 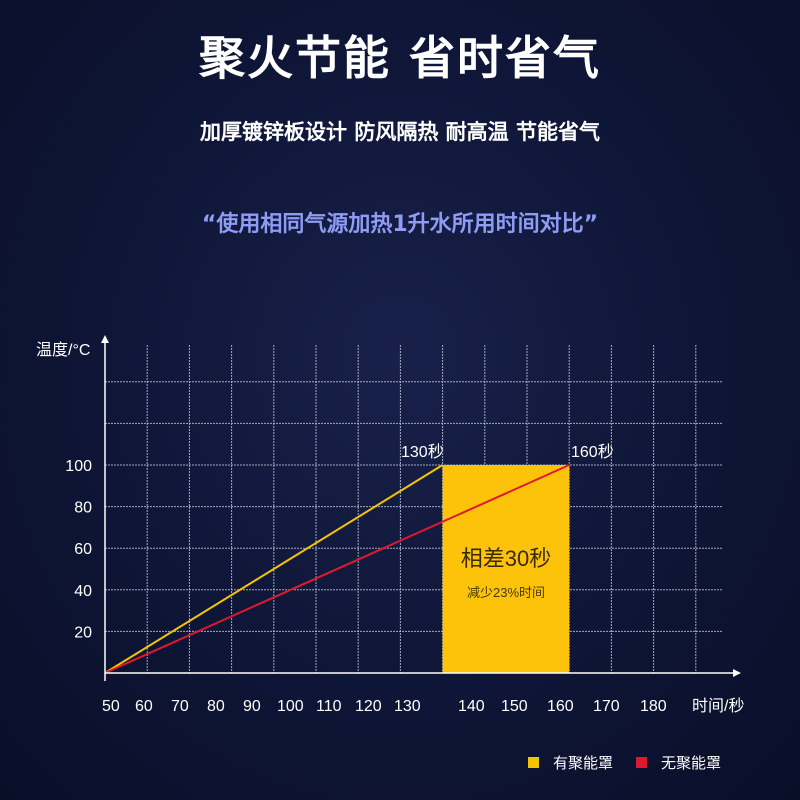 I want to click on legend-label: 无聚能罩, so click(x=691, y=763).